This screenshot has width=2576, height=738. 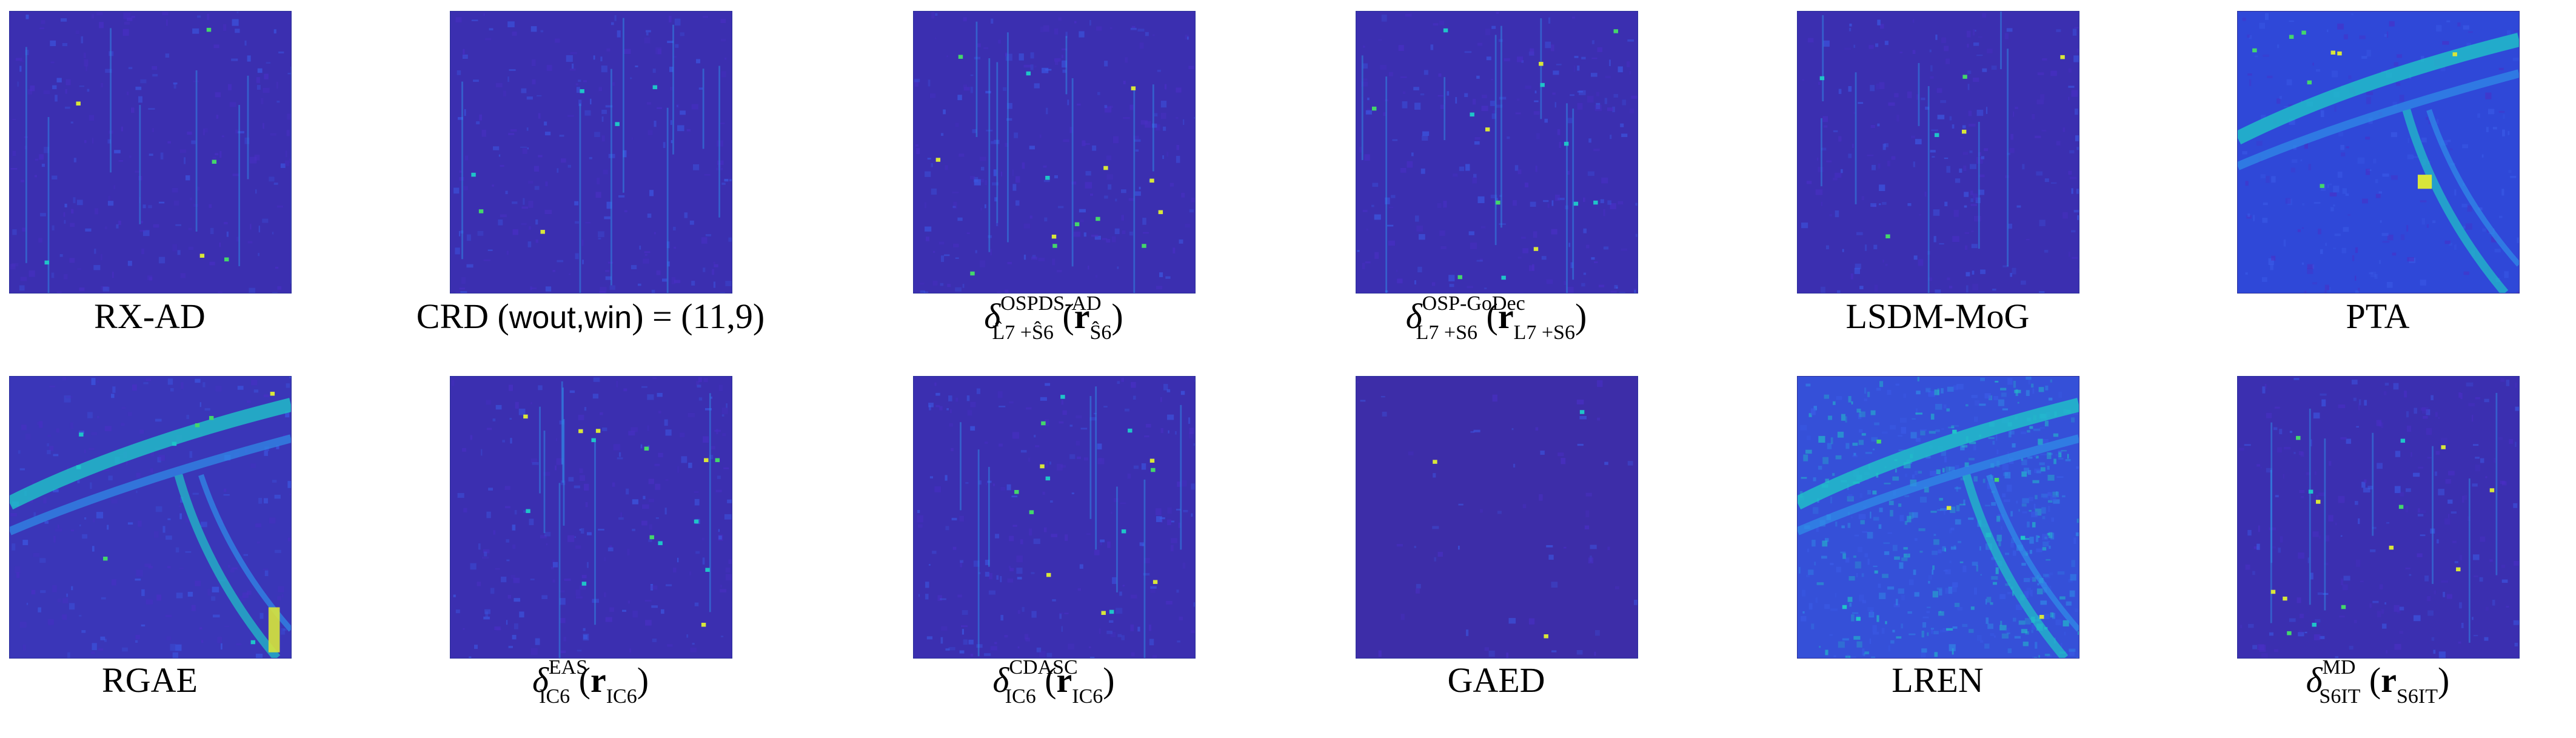 What do you see at coordinates (590, 316) in the screenshot?
I see `caption-crd: CRD (wout,win) = (11,9)` at bounding box center [590, 316].